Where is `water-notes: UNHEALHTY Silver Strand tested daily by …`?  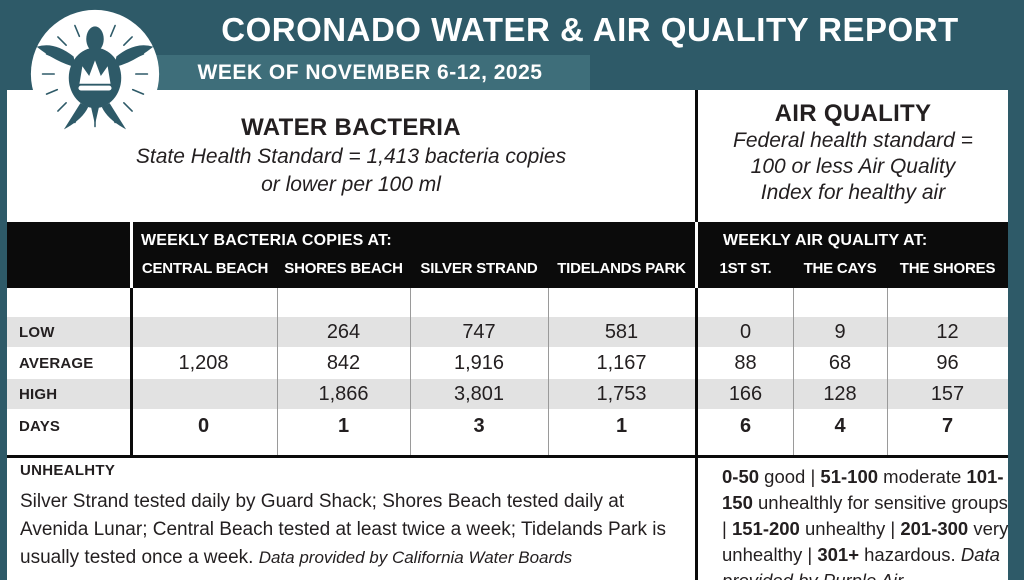 water-notes: UNHEALHTY Silver Strand tested daily by … is located at coordinates (355, 517).